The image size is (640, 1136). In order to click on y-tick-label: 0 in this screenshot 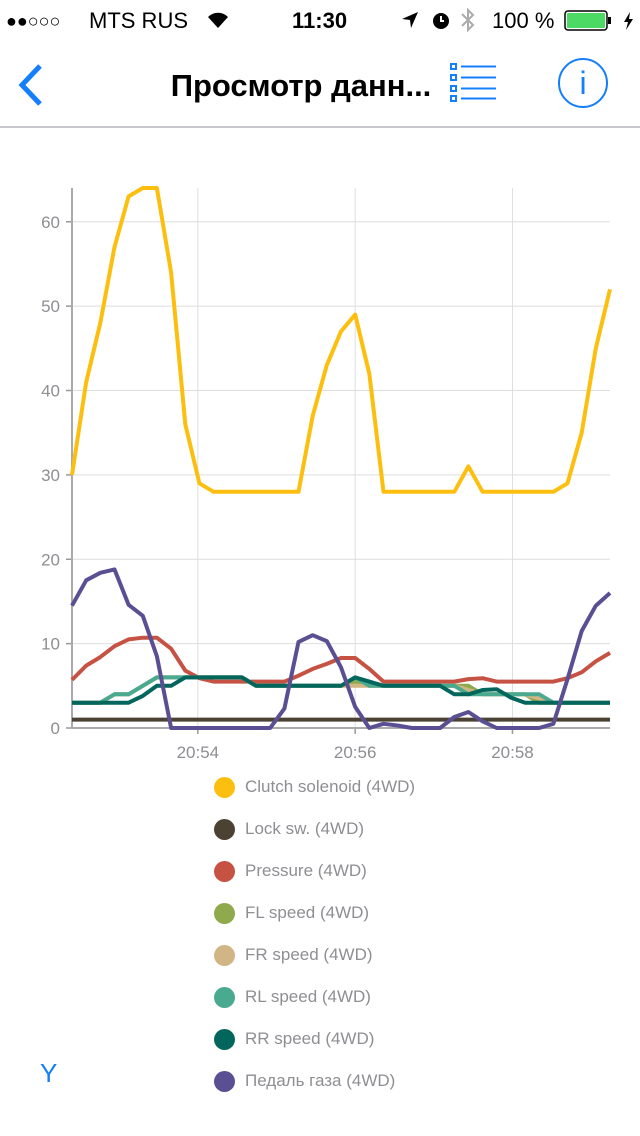, I will do `click(55, 728)`.